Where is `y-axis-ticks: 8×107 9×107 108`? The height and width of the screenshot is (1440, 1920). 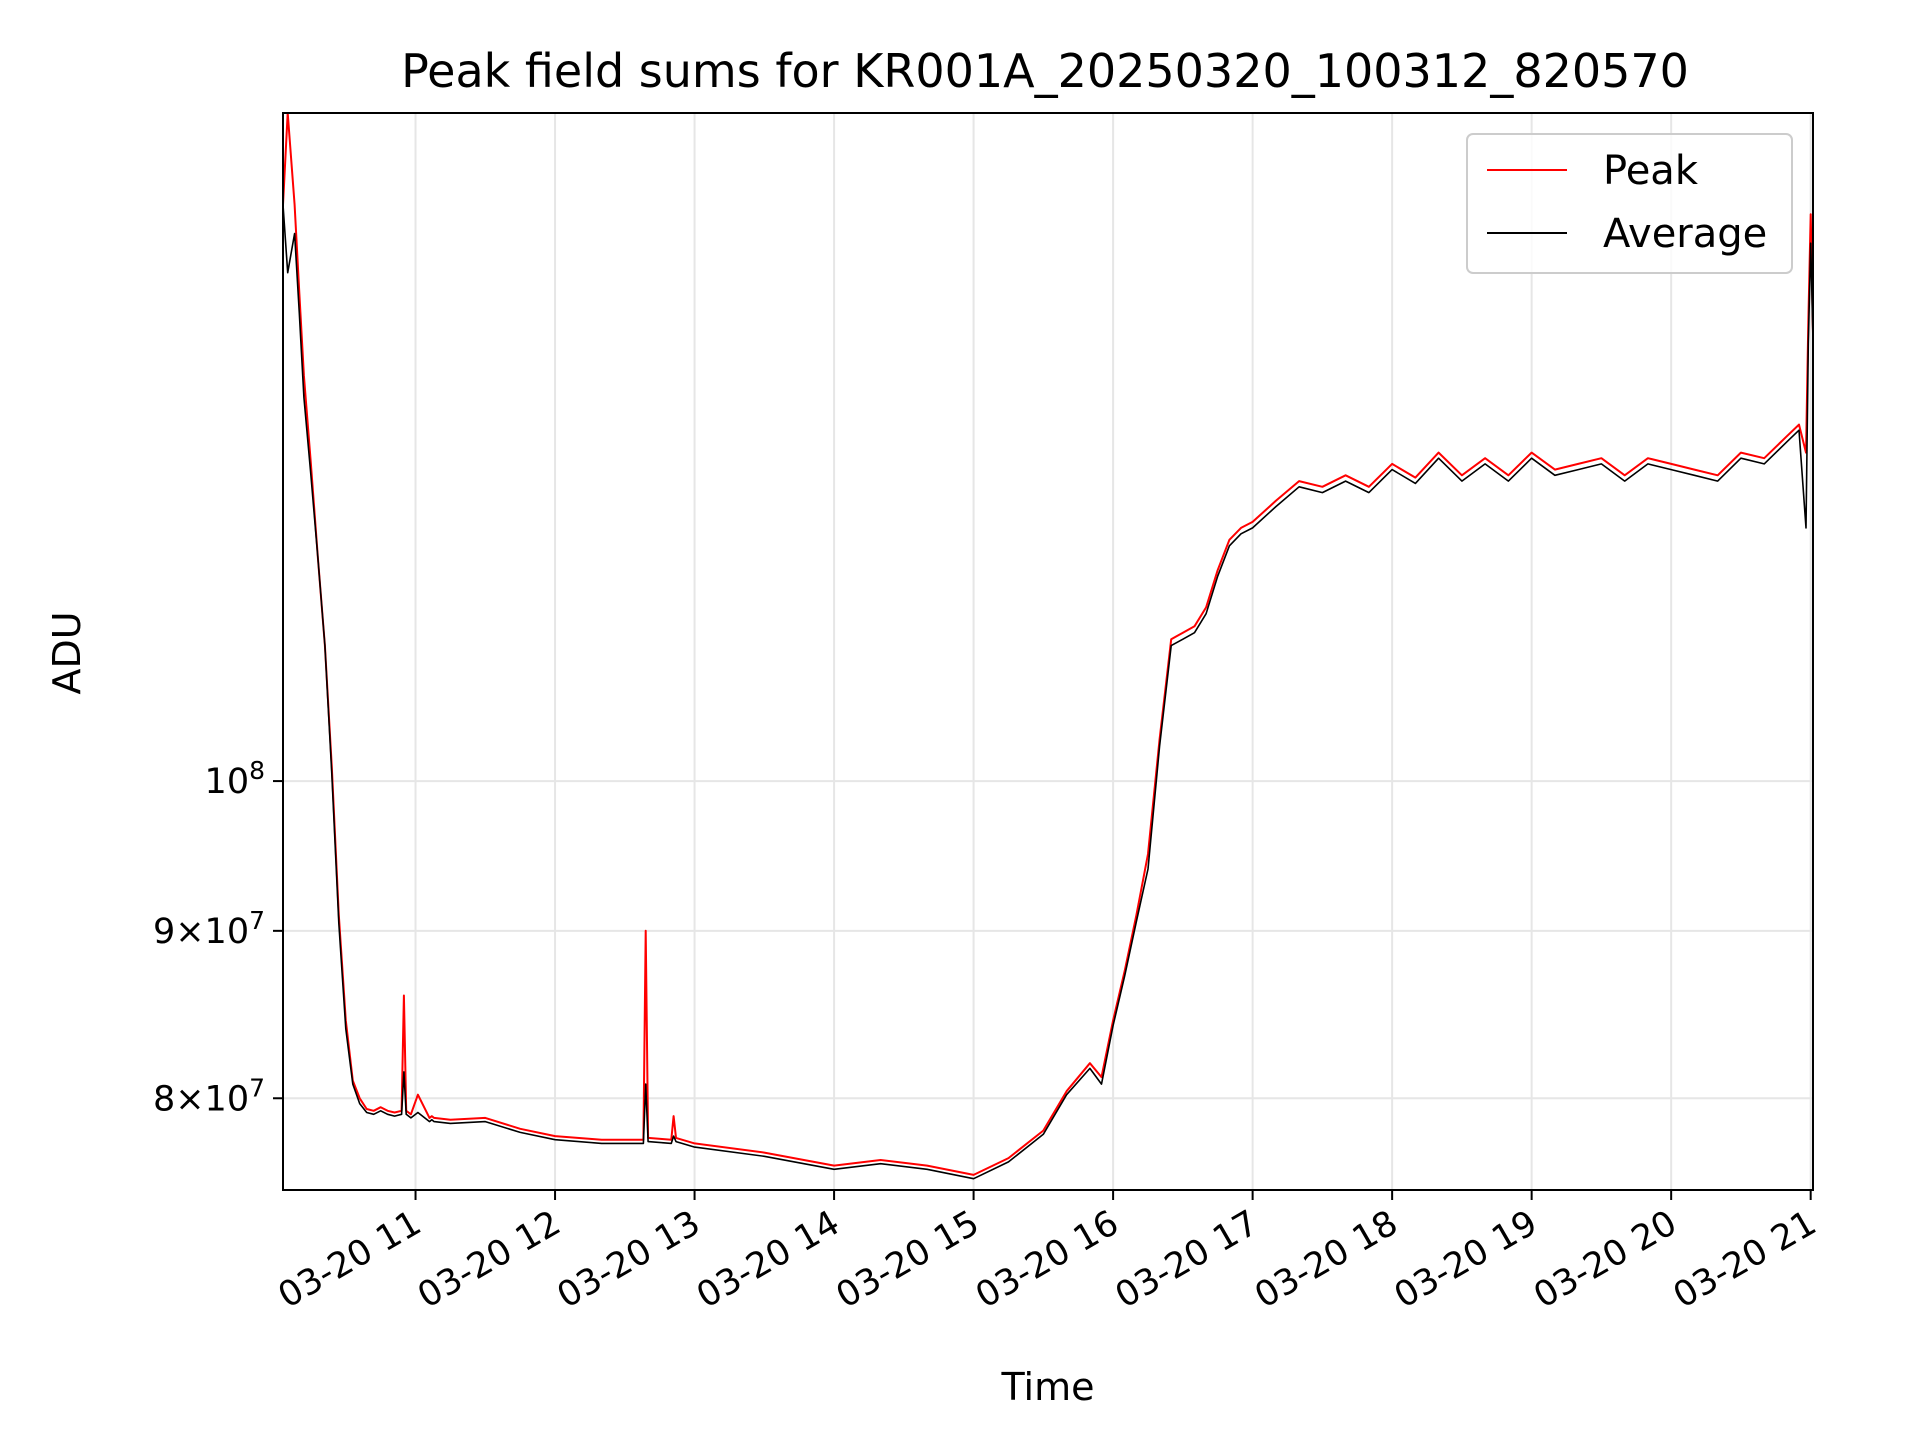 y-axis-ticks: 8×107 9×107 108 is located at coordinates (218, 937).